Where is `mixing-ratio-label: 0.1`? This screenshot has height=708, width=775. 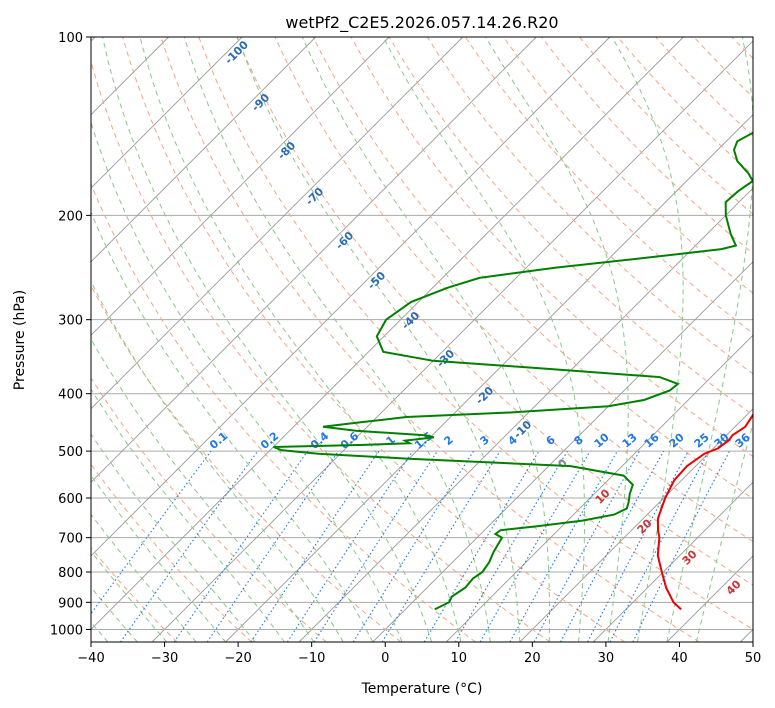
mixing-ratio-label: 0.1 is located at coordinates (218, 440).